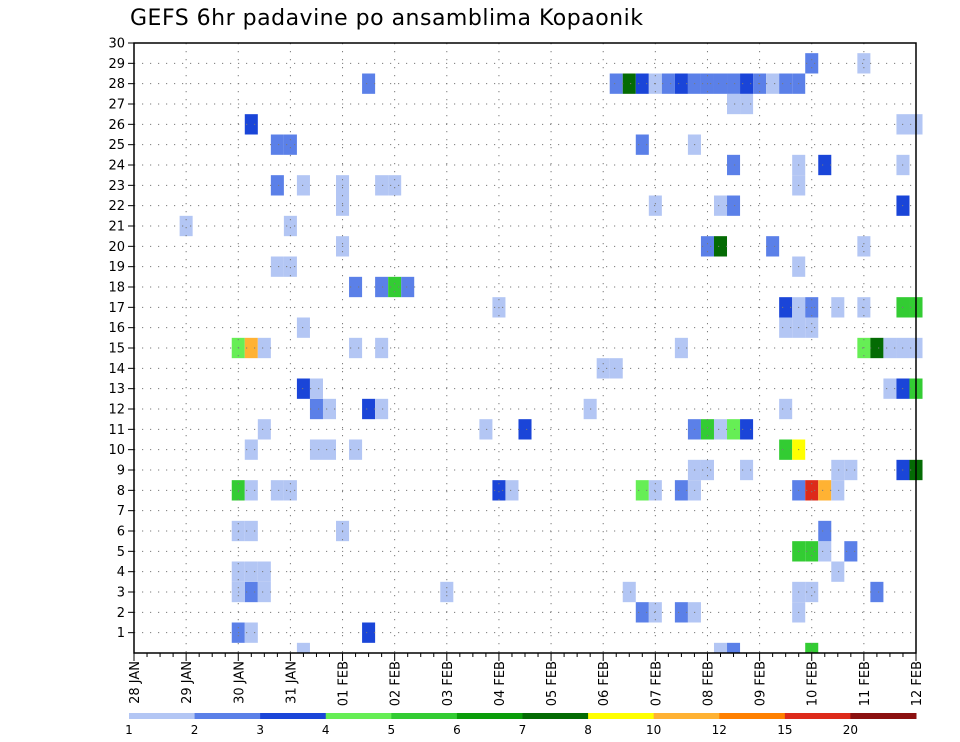 The image size is (960, 742). What do you see at coordinates (116, 328) in the screenshot?
I see `y-tick-label: 16` at bounding box center [116, 328].